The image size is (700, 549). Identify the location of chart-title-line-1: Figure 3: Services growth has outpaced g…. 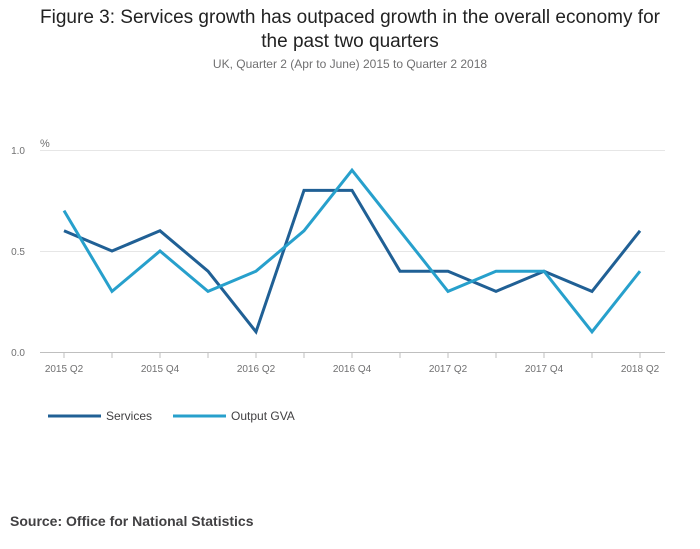
(350, 17).